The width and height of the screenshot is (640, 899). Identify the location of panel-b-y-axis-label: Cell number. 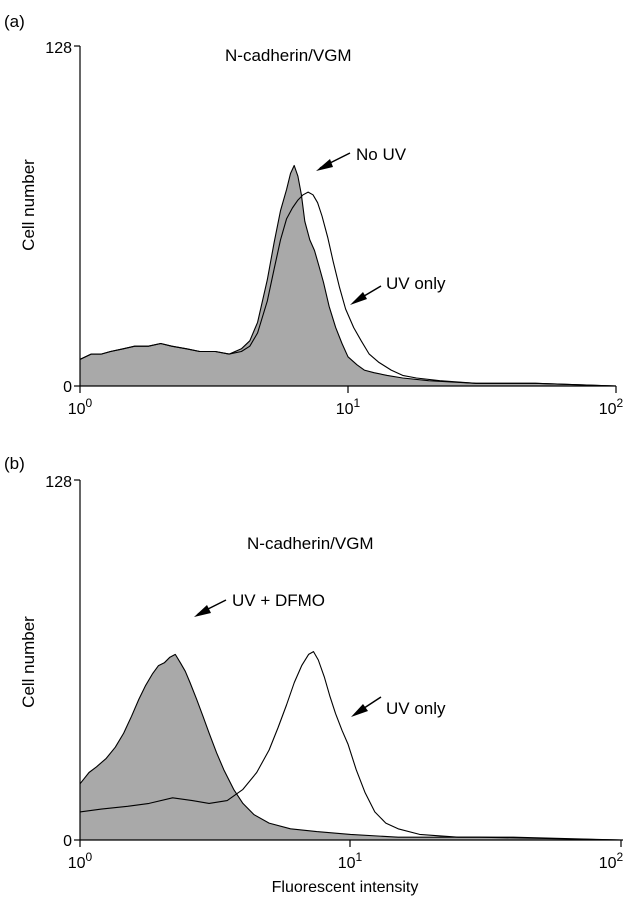
(28, 662).